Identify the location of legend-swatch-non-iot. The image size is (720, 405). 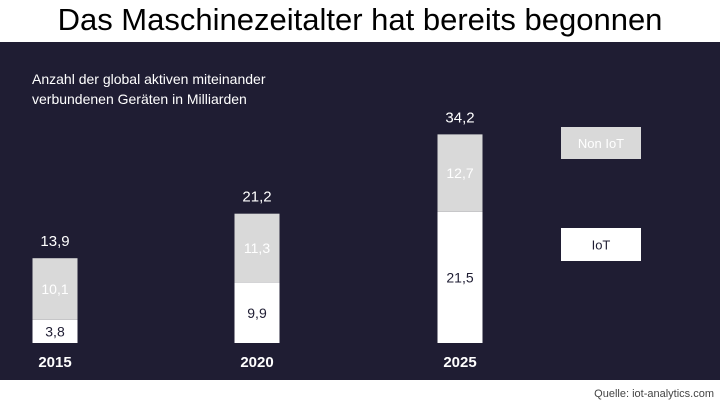
(601, 143).